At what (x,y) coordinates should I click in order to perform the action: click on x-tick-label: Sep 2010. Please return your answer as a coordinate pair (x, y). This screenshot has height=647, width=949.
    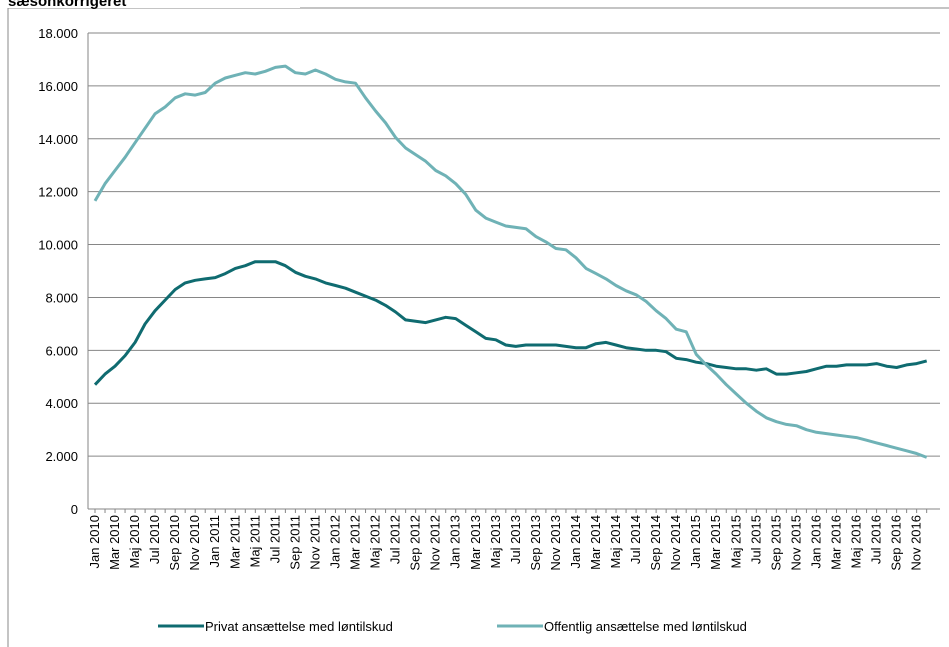
    Looking at the image, I should click on (174, 543).